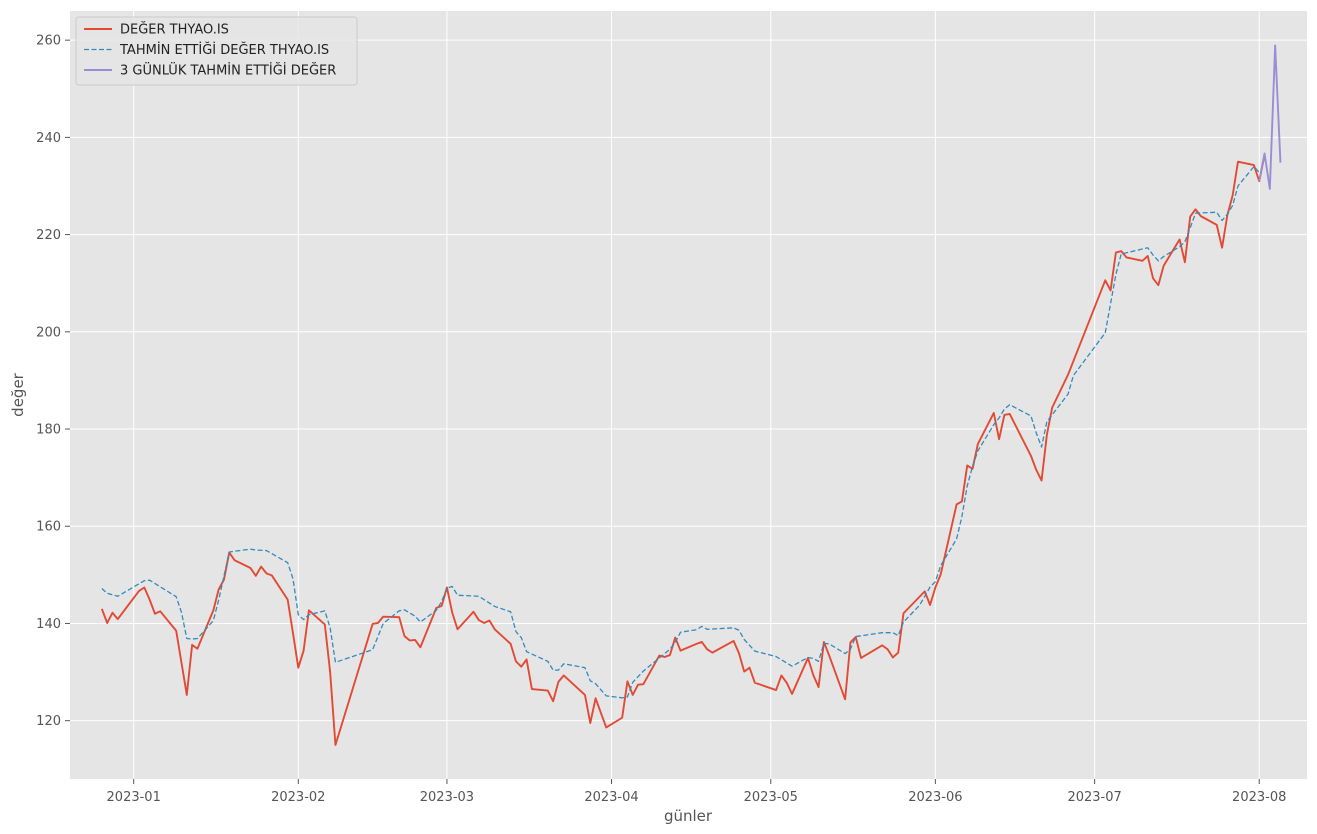 The image size is (1317, 834). What do you see at coordinates (48, 721) in the screenshot?
I see `y-tick-label: 120` at bounding box center [48, 721].